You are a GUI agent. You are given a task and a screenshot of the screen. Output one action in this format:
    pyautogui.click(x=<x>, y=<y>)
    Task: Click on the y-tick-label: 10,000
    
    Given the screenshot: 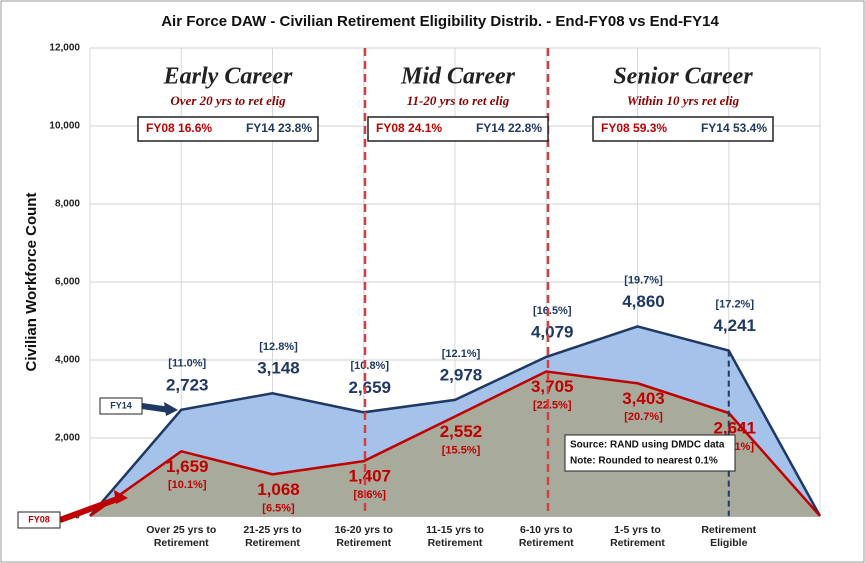 What is the action you would take?
    pyautogui.click(x=64, y=126)
    